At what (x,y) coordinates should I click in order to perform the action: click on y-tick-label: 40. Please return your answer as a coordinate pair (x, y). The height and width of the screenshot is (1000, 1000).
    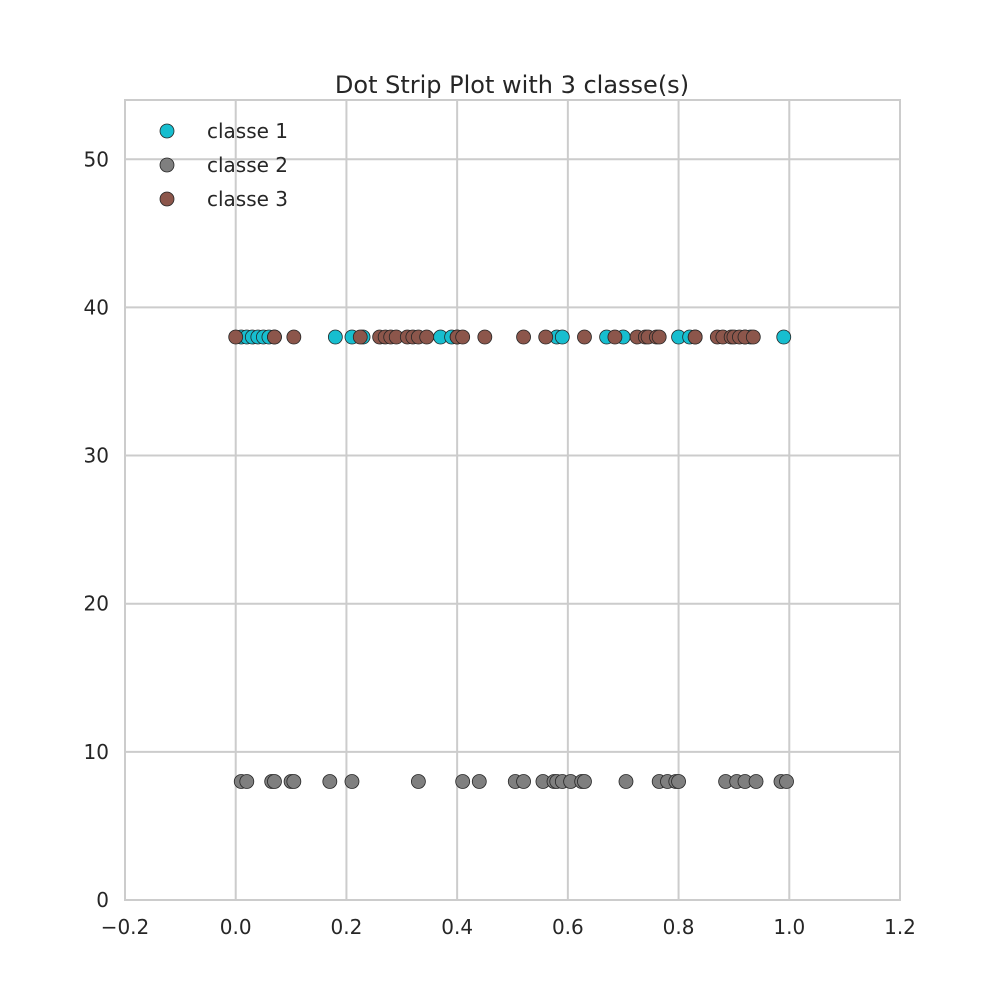
    Looking at the image, I should click on (96, 307).